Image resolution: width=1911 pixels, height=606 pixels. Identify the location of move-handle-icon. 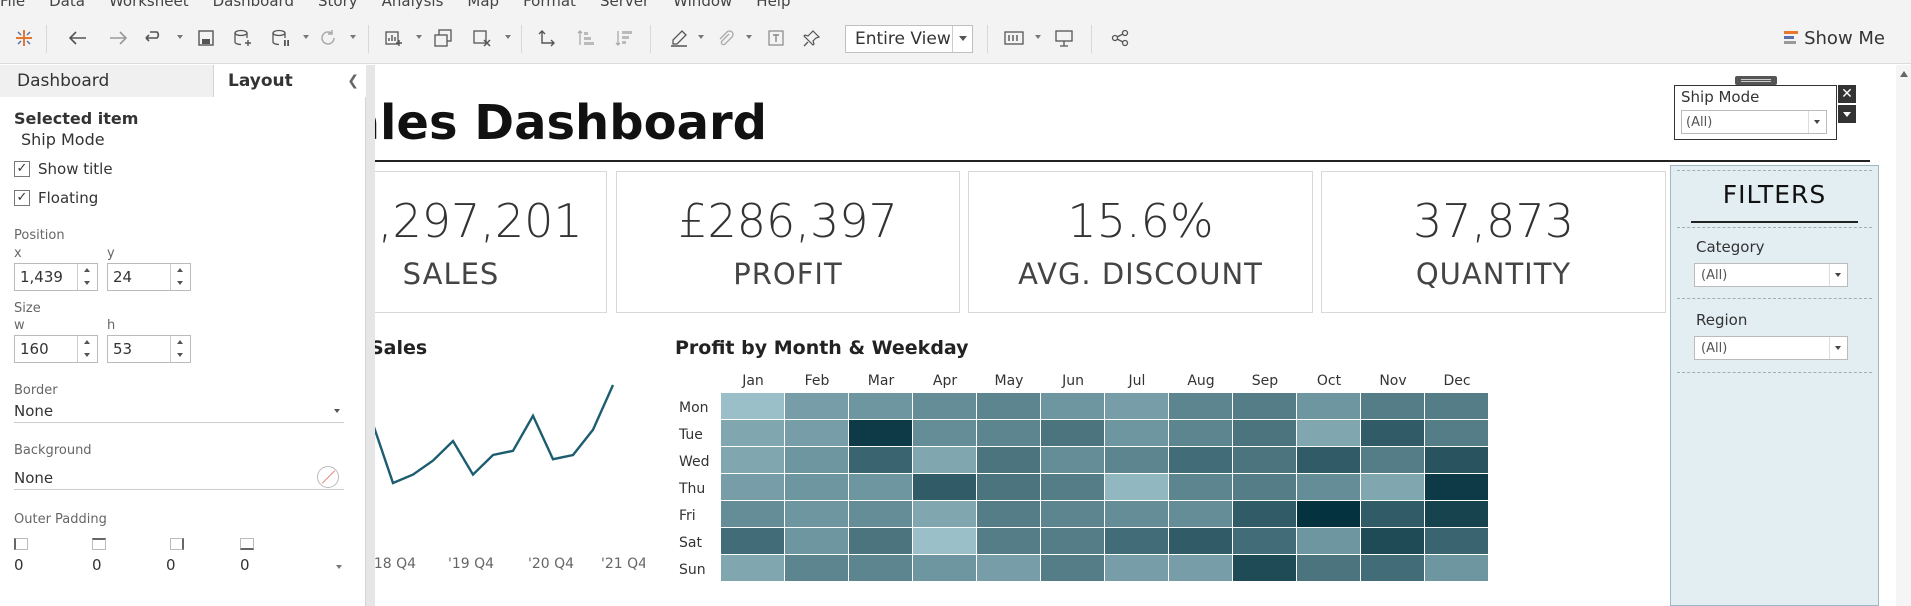
(1756, 80).